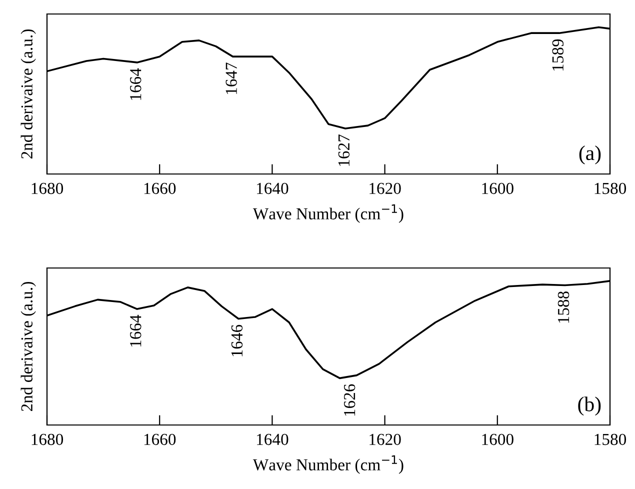 Image resolution: width=635 pixels, height=489 pixels. I want to click on annotation: 1646, so click(237, 340).